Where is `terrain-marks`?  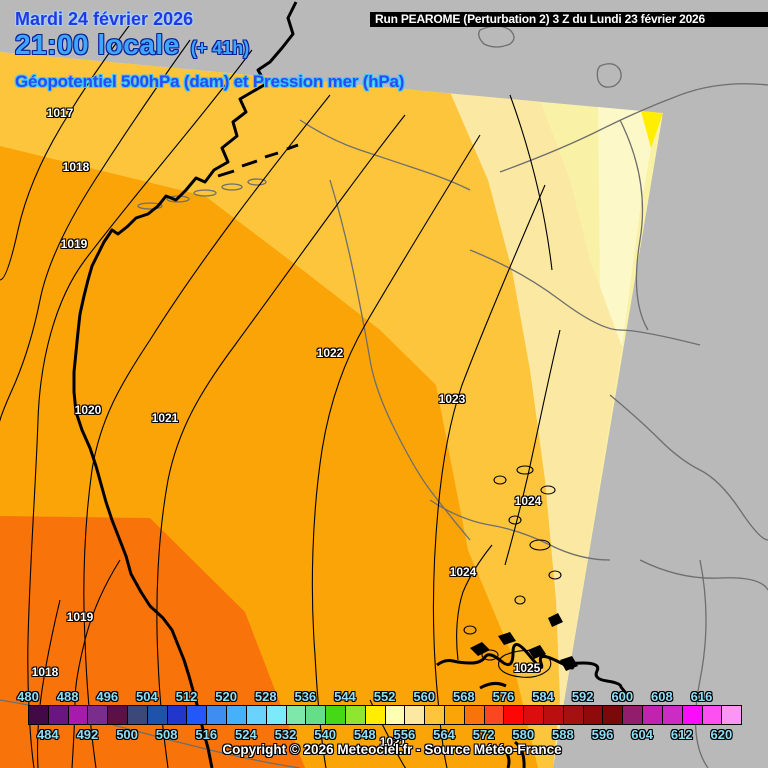
terrain-marks is located at coordinates (524, 642).